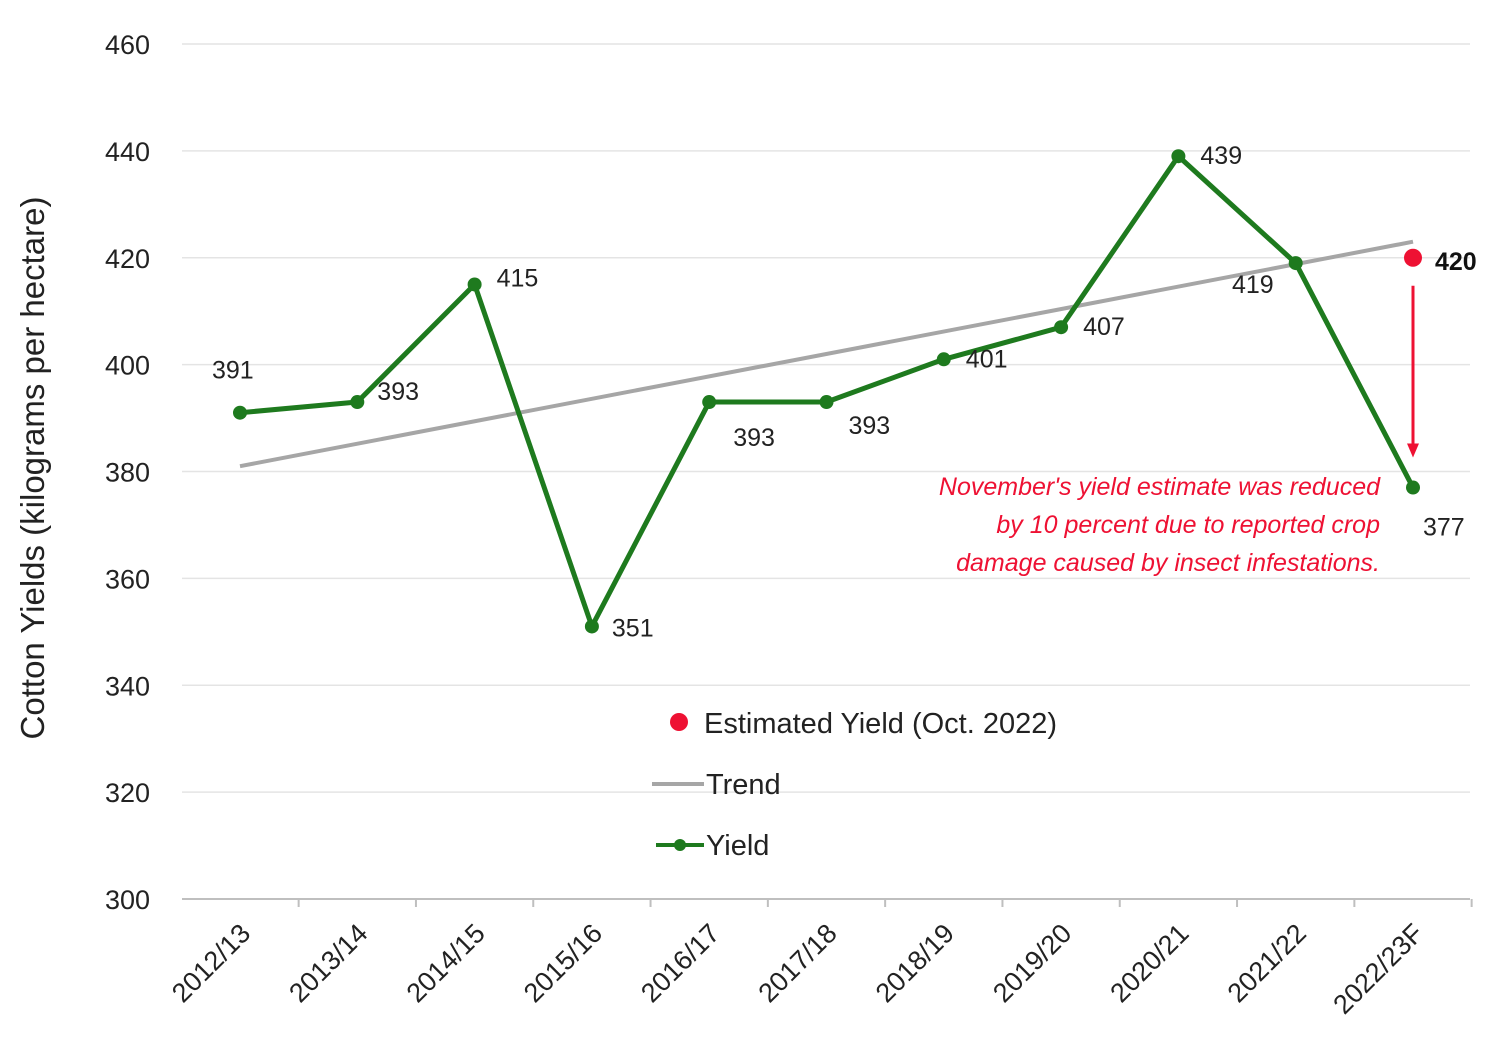  I want to click on estimate-point, so click(1413, 257).